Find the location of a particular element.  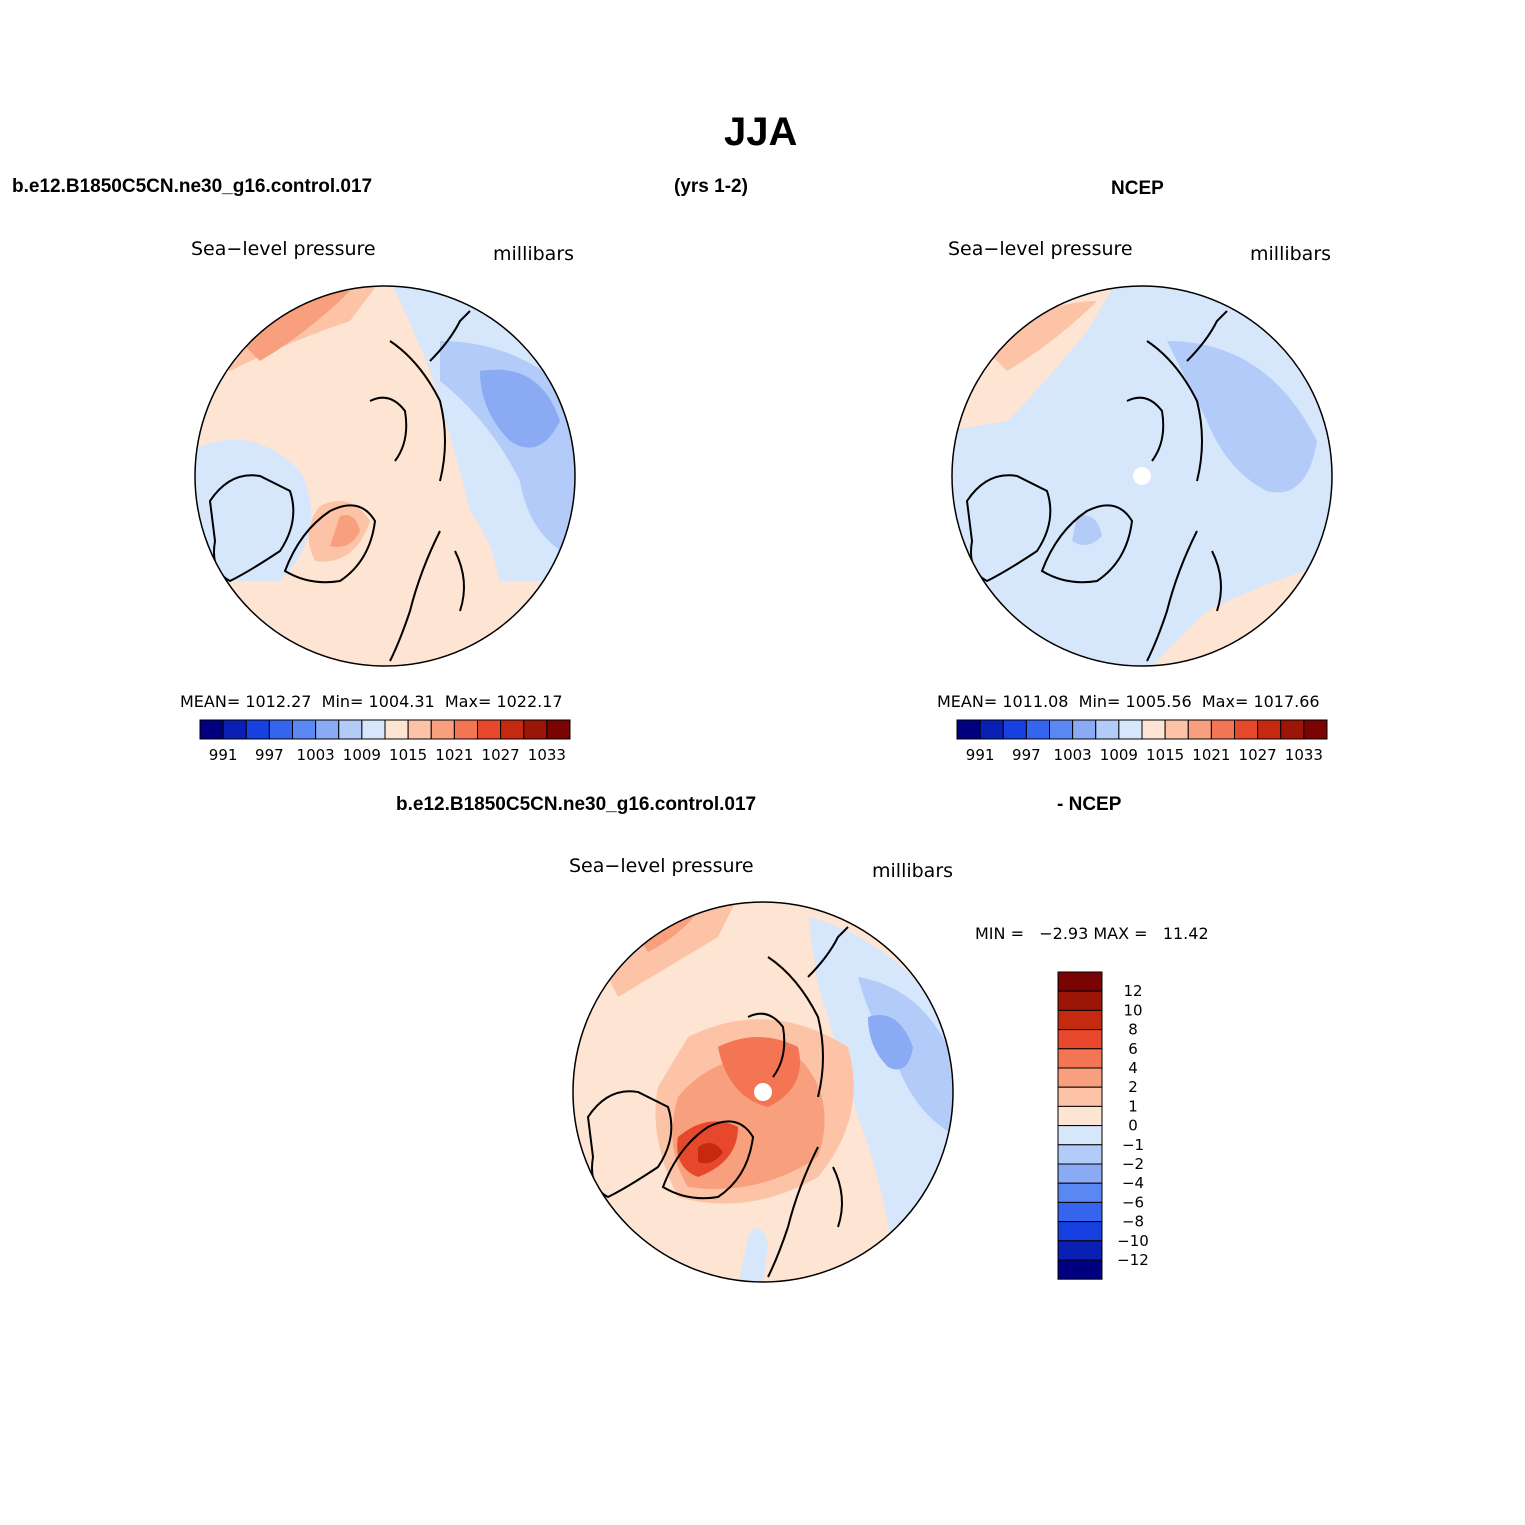

model-stats: MEAN= 1012.27 Min= 1004.31 Max= 1022.17 is located at coordinates (371, 701).